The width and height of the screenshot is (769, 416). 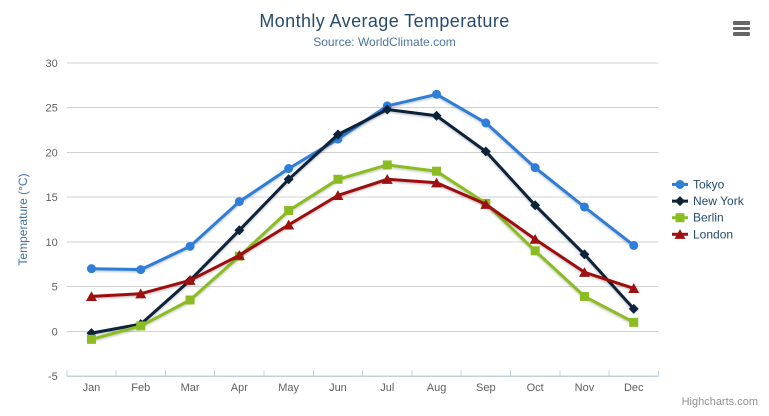 What do you see at coordinates (384, 21) in the screenshot?
I see `chart-title: Monthly Average Temperature` at bounding box center [384, 21].